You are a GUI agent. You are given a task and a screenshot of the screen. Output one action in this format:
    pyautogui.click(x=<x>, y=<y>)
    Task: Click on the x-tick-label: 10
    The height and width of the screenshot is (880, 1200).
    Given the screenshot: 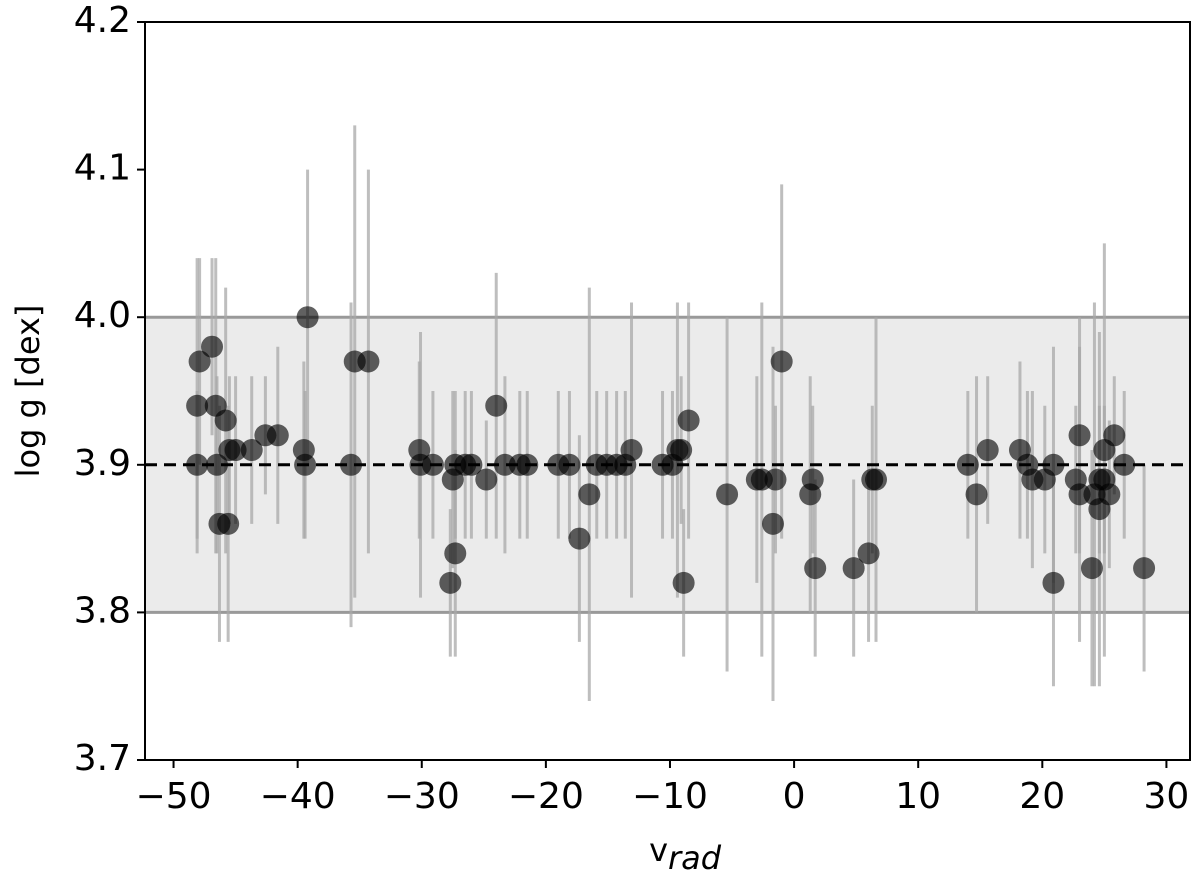 What is the action you would take?
    pyautogui.click(x=918, y=796)
    